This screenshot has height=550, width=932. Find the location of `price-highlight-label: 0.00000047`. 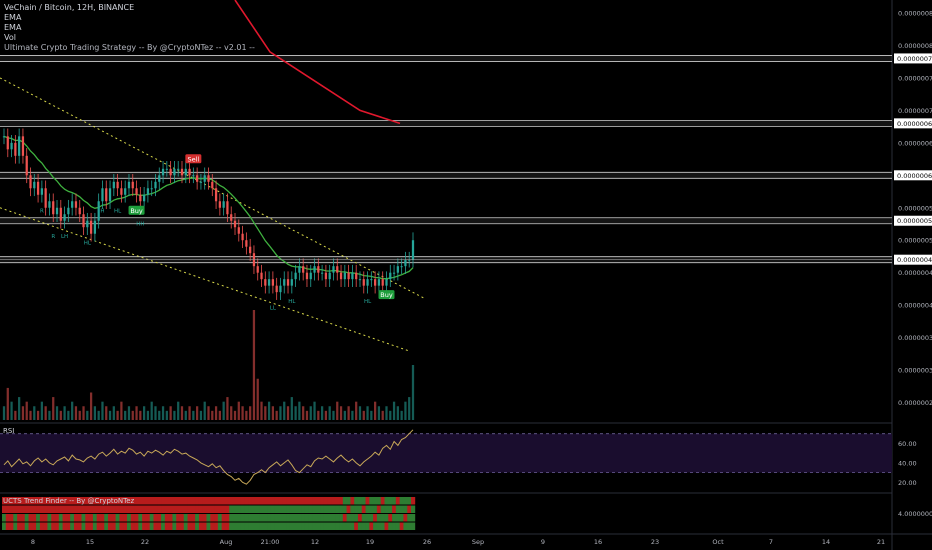

price-highlight-label: 0.00000047 is located at coordinates (914, 260).